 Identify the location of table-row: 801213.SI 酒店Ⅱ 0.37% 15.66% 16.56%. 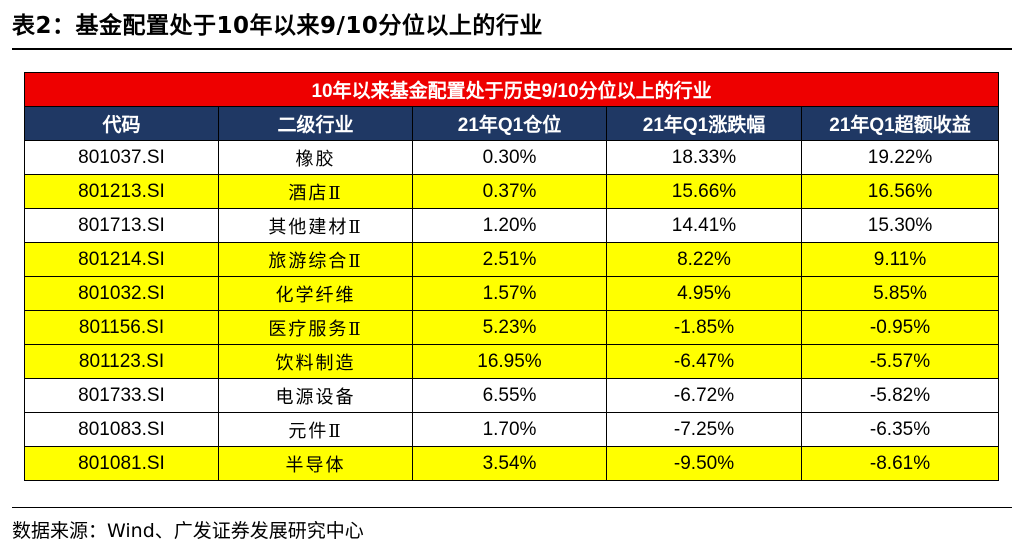
(512, 191).